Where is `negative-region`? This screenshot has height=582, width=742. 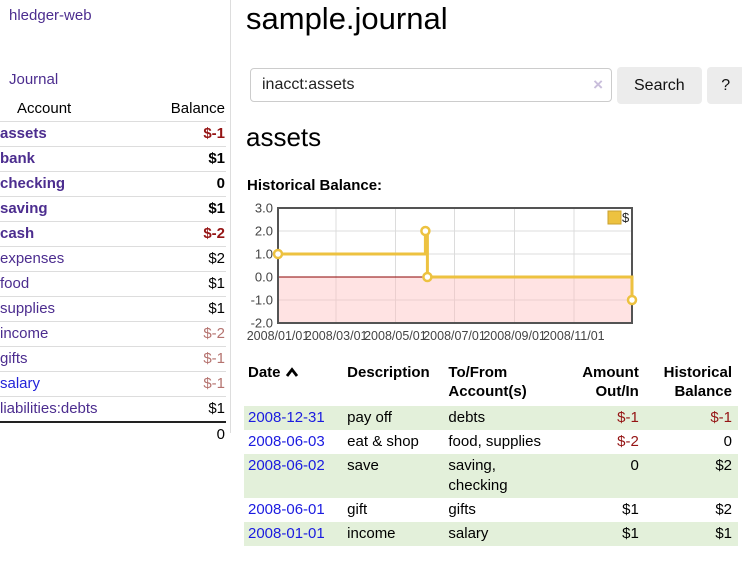
negative-region is located at coordinates (455, 300).